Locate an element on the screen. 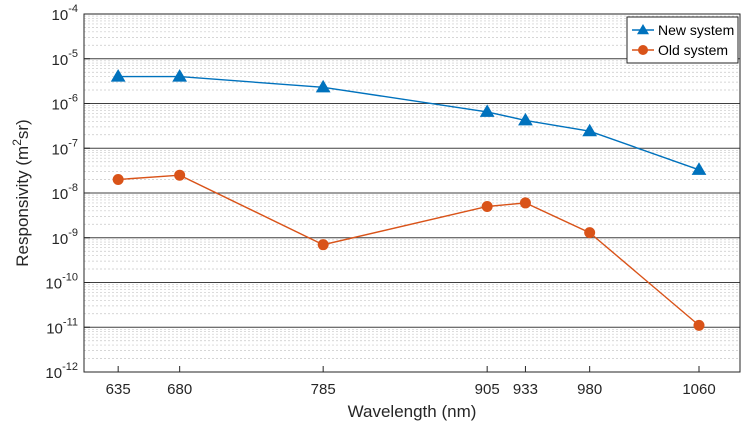 The image size is (745, 427). legend: New system Old system is located at coordinates (682, 40).